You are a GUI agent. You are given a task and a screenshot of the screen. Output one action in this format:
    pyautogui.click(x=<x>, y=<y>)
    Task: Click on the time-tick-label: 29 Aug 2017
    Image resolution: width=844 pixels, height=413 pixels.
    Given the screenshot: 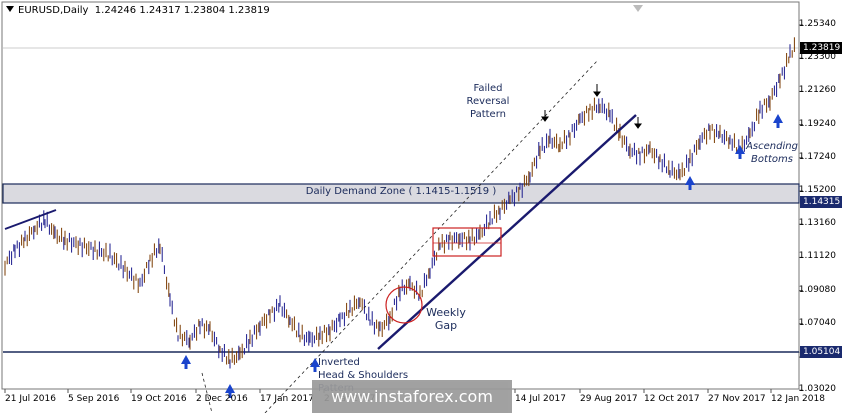 What is the action you would take?
    pyautogui.click(x=609, y=399)
    